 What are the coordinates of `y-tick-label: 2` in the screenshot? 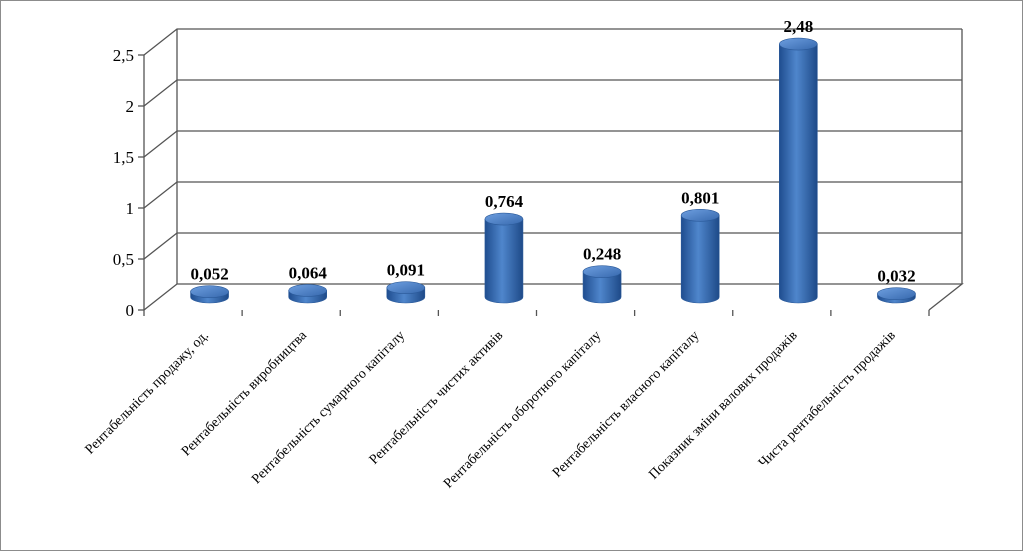 It's located at (130, 106).